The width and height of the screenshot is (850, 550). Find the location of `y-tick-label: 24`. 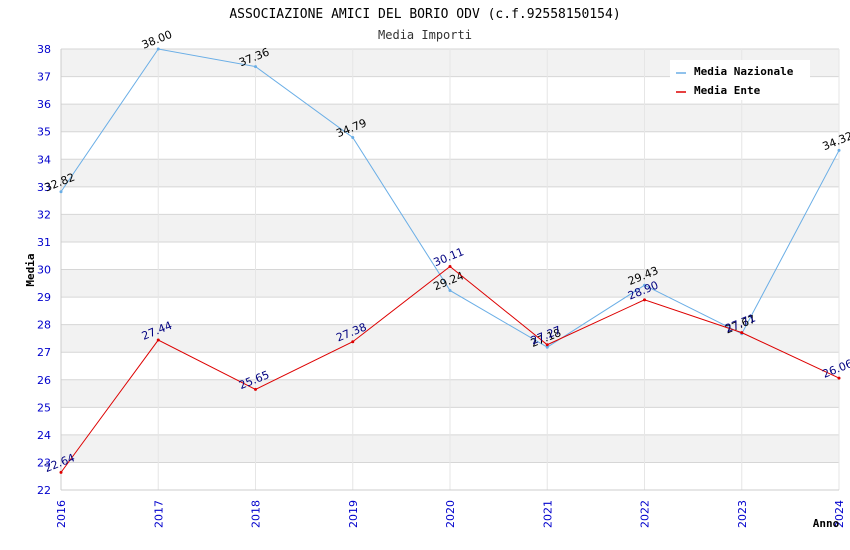

y-tick-label: 24 is located at coordinates (44, 435).